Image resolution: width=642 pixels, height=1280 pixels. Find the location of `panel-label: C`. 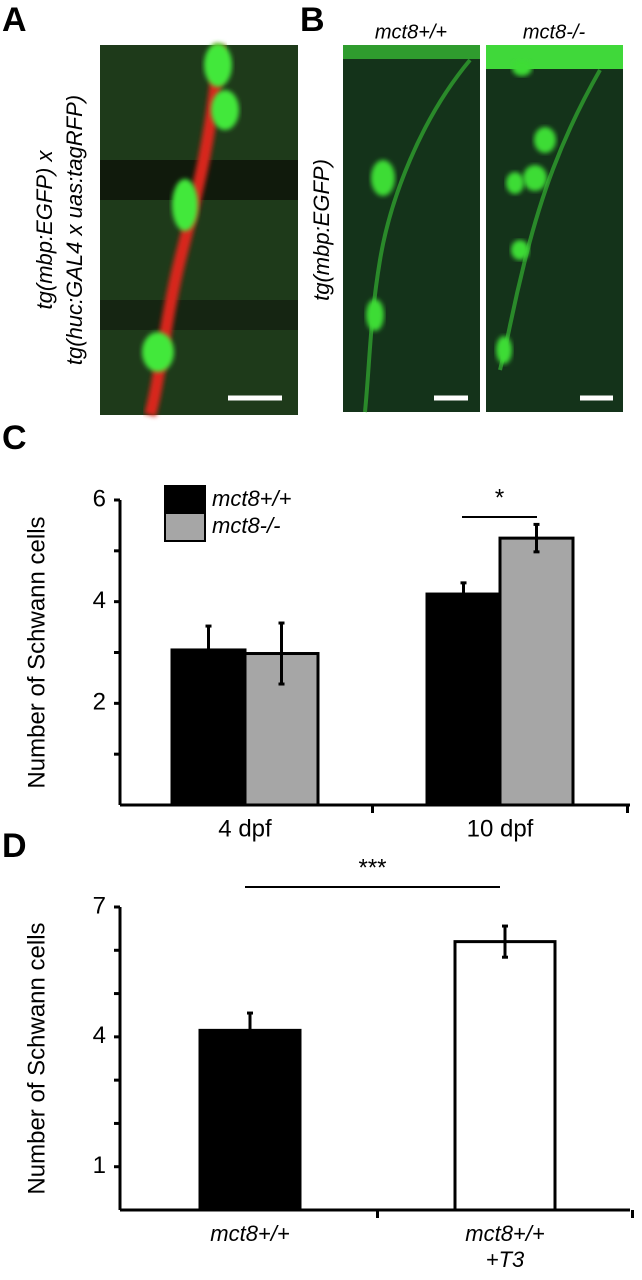

panel-label: C is located at coordinates (14, 438).